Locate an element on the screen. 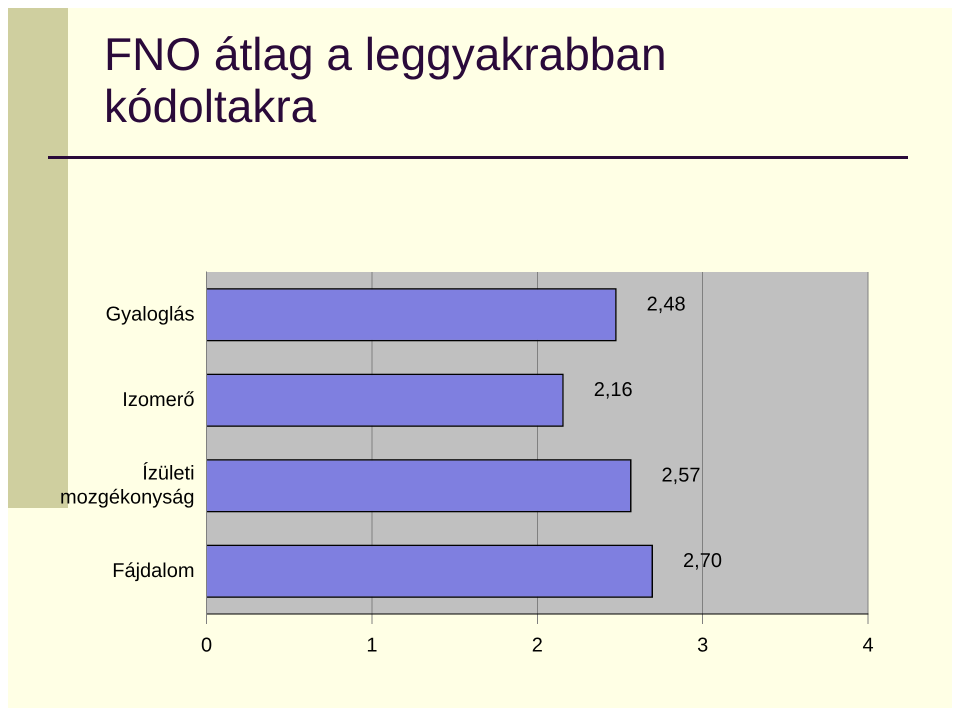 This screenshot has height=717, width=960. x-tick-label: 3 is located at coordinates (702, 645).